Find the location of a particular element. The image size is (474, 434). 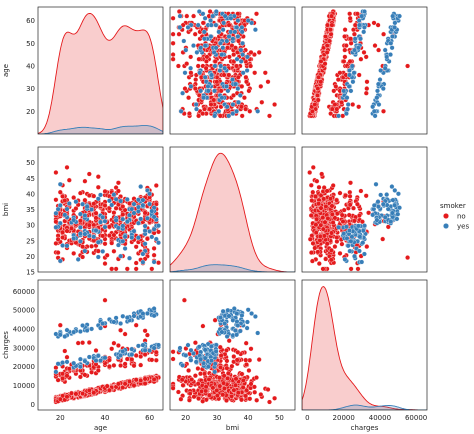

kde-charges-no is located at coordinates (364, 347).